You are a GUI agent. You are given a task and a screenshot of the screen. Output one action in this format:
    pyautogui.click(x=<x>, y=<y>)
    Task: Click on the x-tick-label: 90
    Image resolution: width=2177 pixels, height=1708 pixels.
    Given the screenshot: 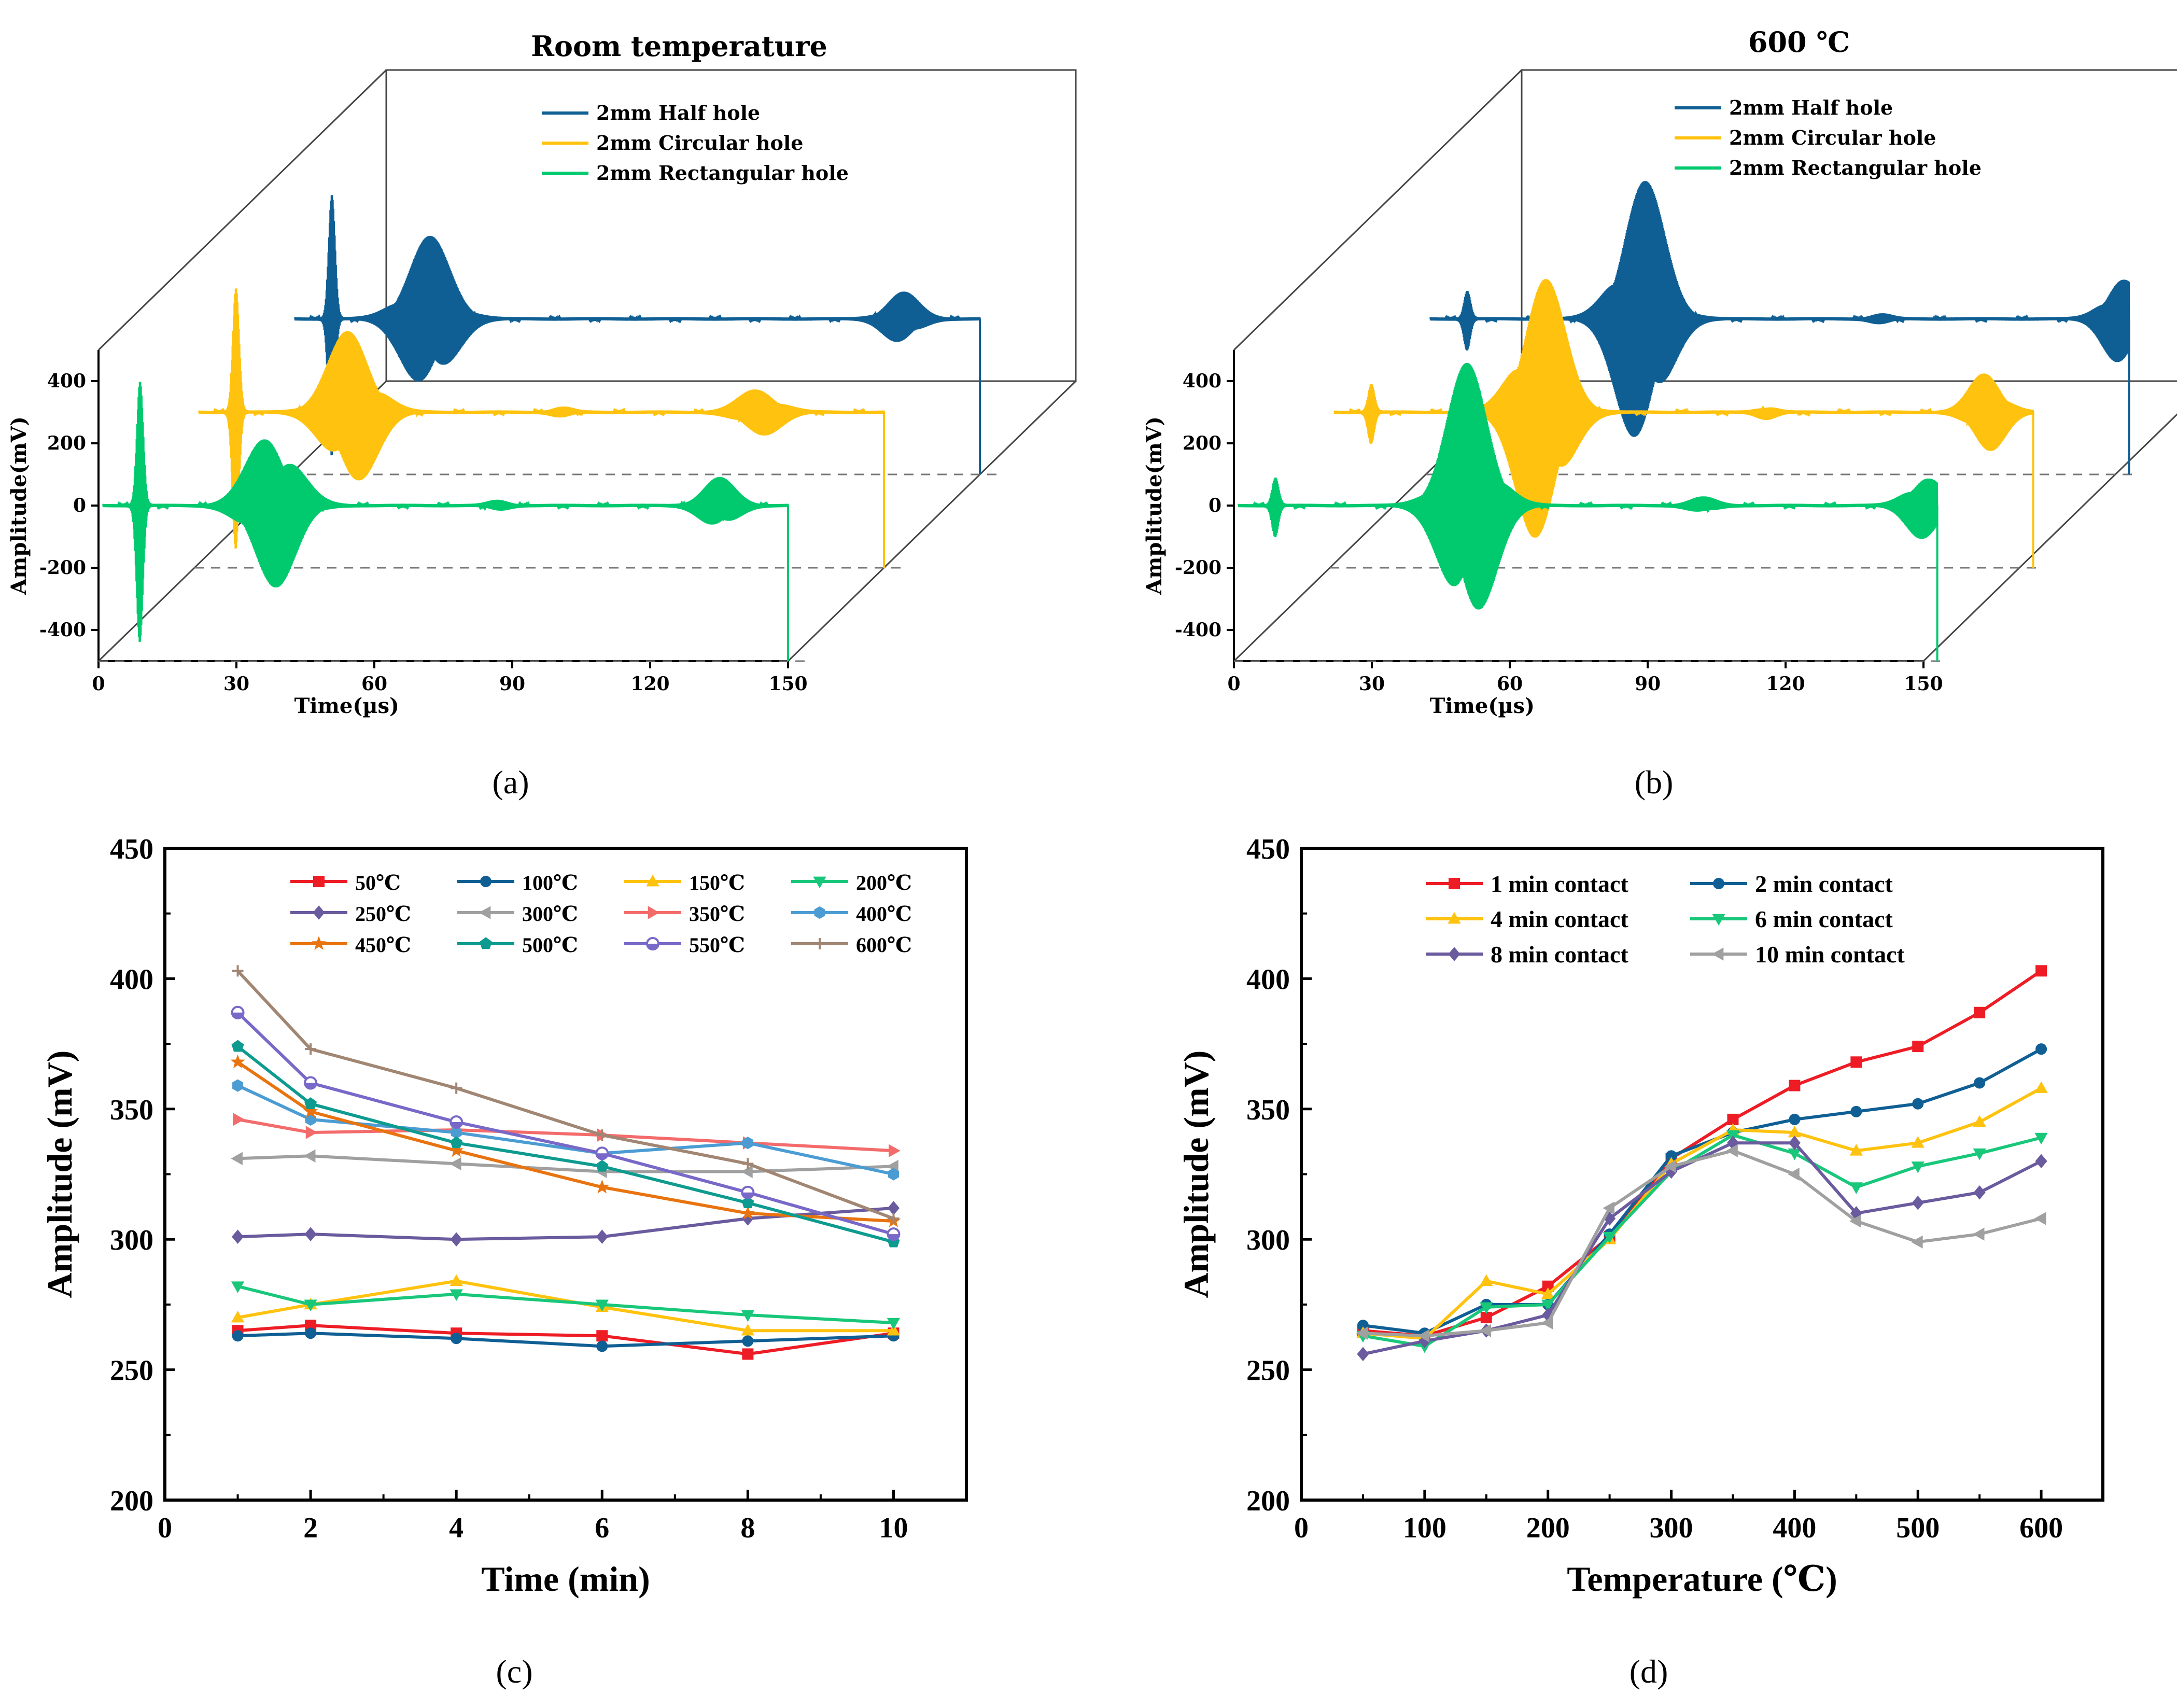 What is the action you would take?
    pyautogui.click(x=512, y=684)
    